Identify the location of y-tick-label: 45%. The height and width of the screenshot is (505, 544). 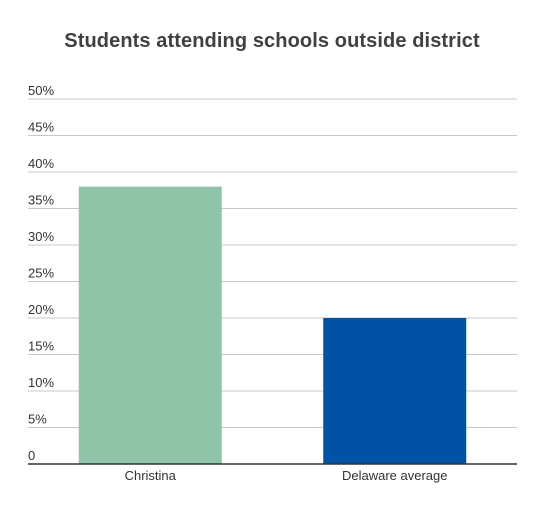
(41, 127).